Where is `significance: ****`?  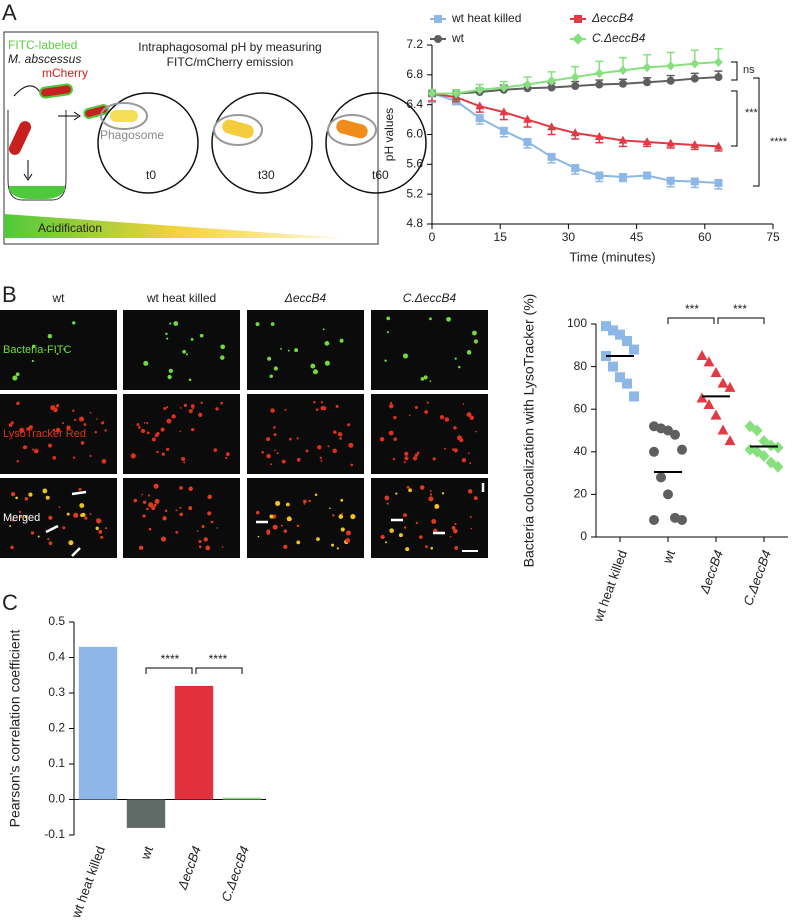 significance: **** is located at coordinates (779, 142).